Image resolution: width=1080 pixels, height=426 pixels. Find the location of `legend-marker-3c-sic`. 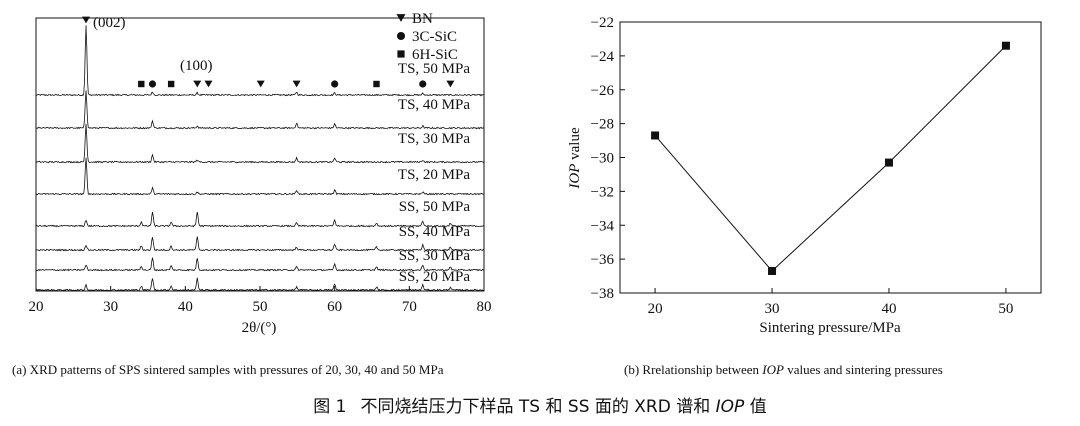

legend-marker-3c-sic is located at coordinates (401, 36).